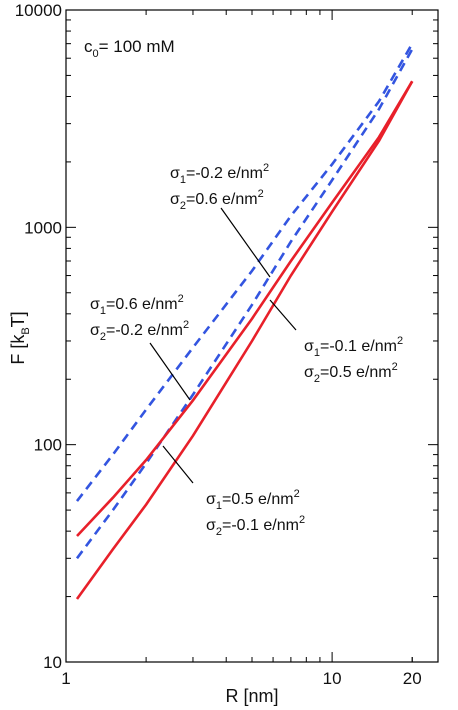 The image size is (458, 710). Describe the element at coordinates (65, 678) in the screenshot. I see `x-tick-label: 1` at that location.